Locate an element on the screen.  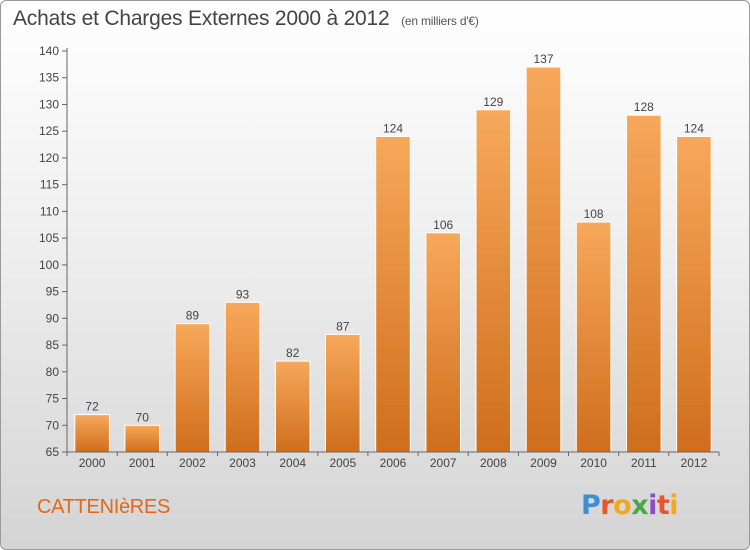
x-tick-label-2004: 2004 is located at coordinates (292, 463).